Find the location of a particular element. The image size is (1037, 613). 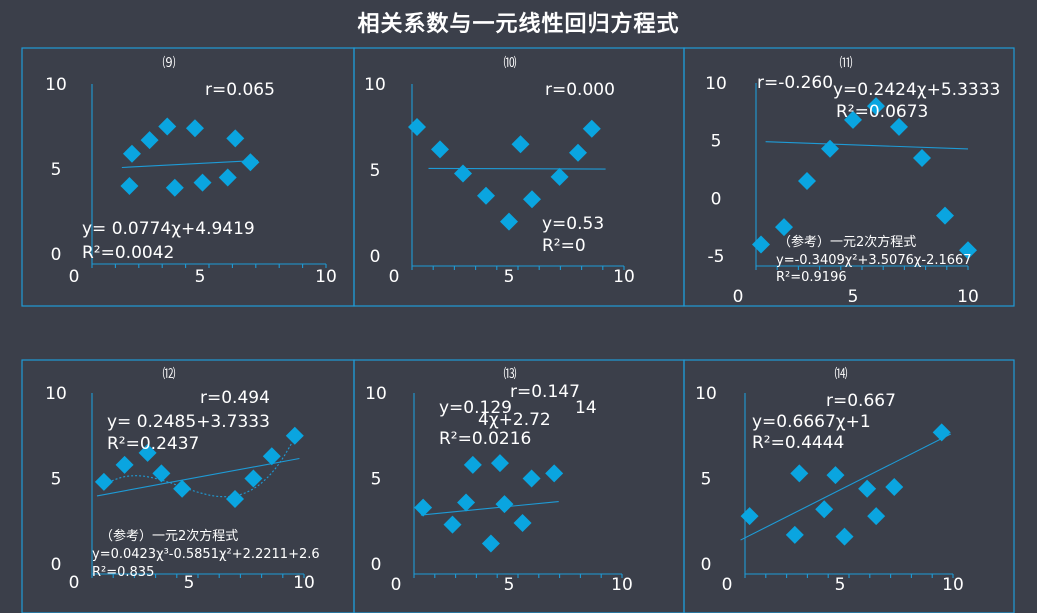

annotation-text: y=-0.3409χ²+3.5076χ-2.1667 is located at coordinates (874, 260).